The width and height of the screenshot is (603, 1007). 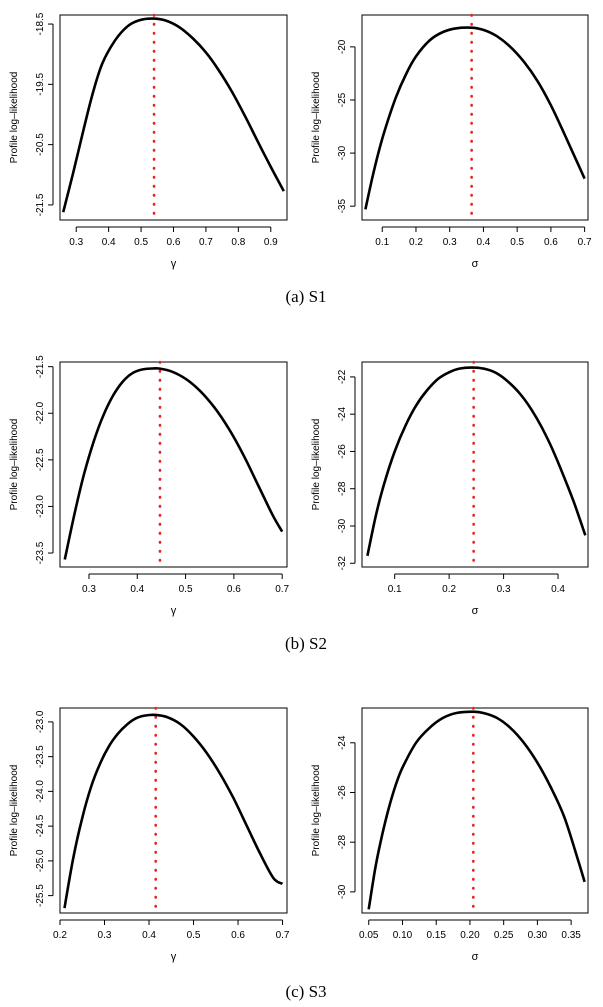 What do you see at coordinates (305, 296) in the screenshot?
I see `subfigure-caption: (a) S1` at bounding box center [305, 296].